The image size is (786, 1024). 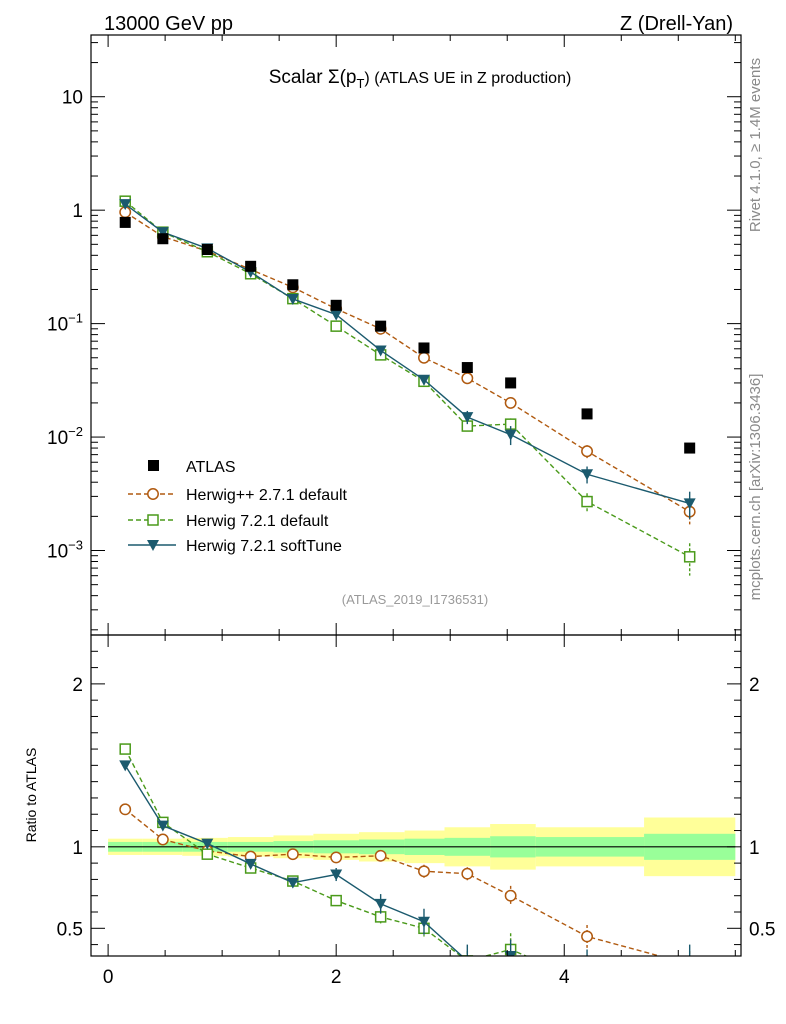 What do you see at coordinates (755, 145) in the screenshot?
I see `rivet-label: Rivet 4.1.0, ≥ 1.4M events` at bounding box center [755, 145].